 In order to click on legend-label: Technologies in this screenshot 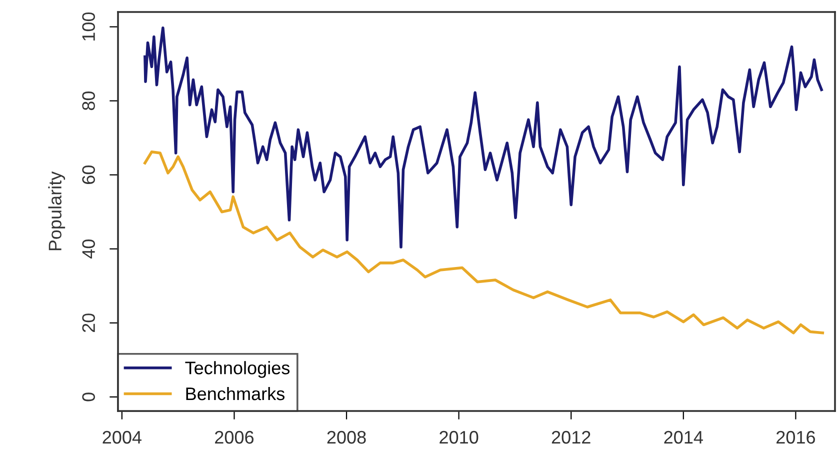, I will do `click(237, 369)`.